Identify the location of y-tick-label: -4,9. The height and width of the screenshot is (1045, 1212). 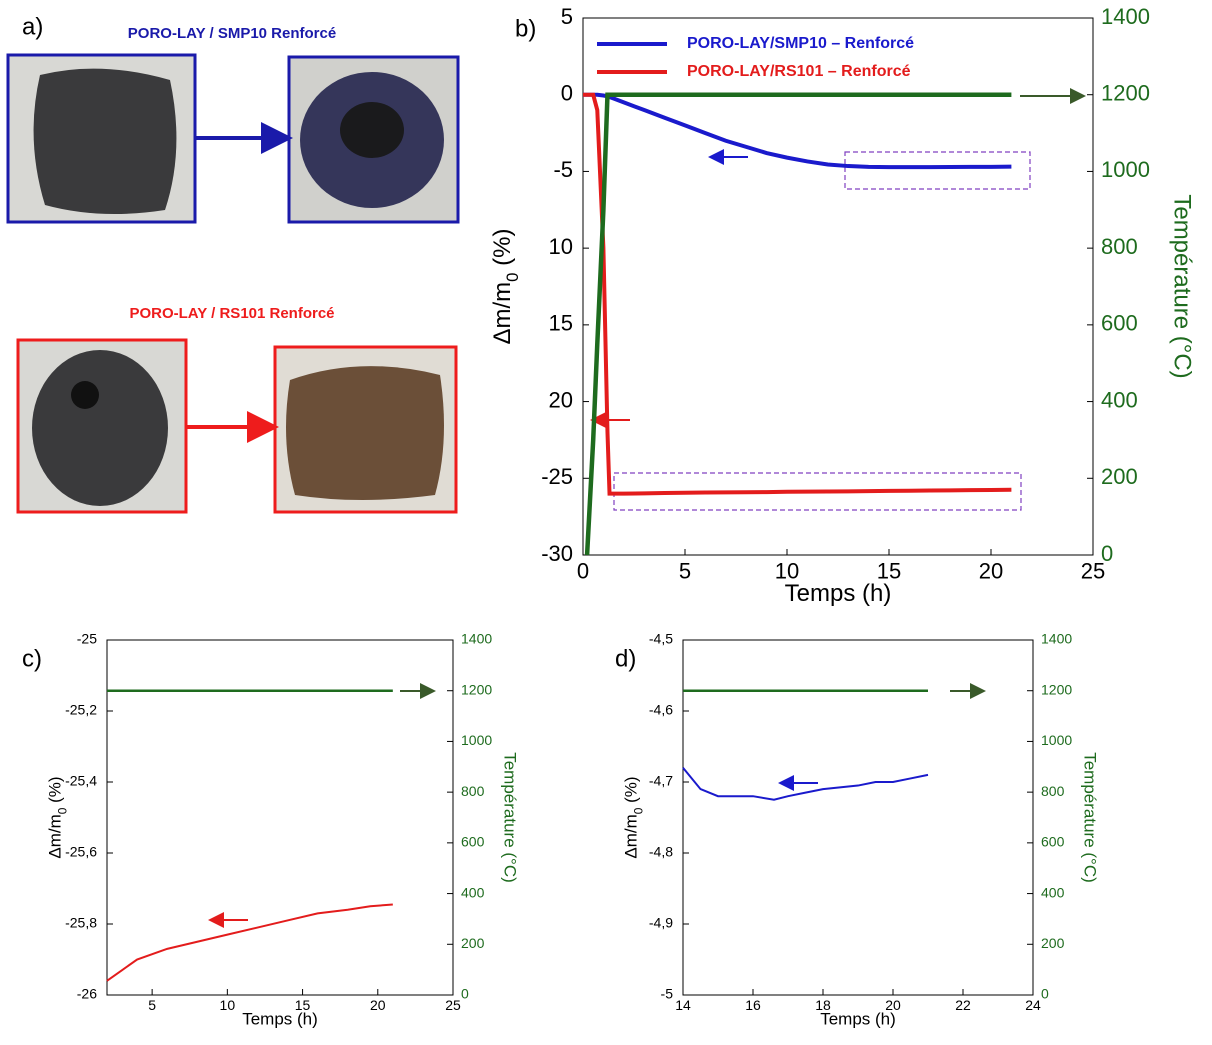
(661, 923).